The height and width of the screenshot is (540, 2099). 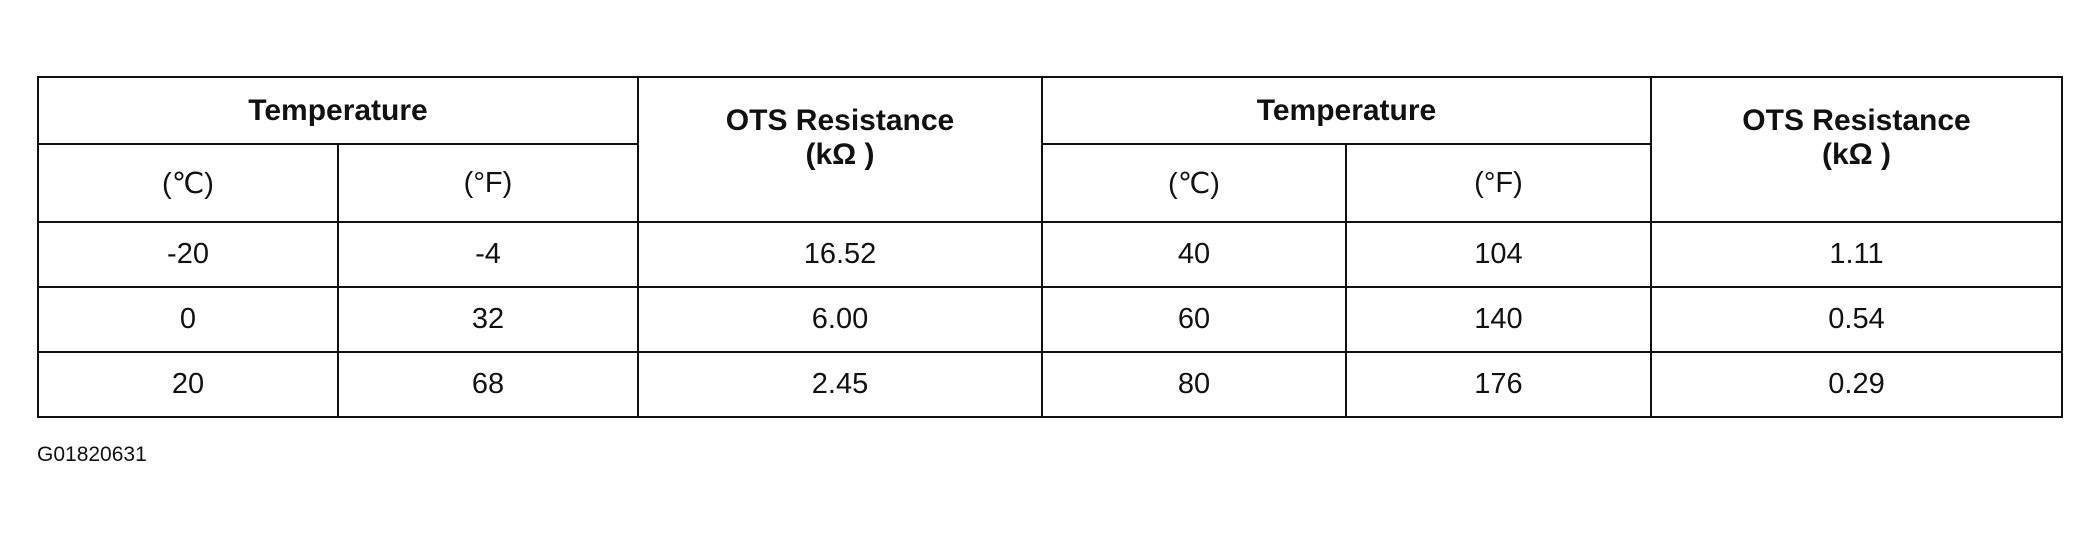 I want to click on data-cell: 6.00, so click(x=840, y=319).